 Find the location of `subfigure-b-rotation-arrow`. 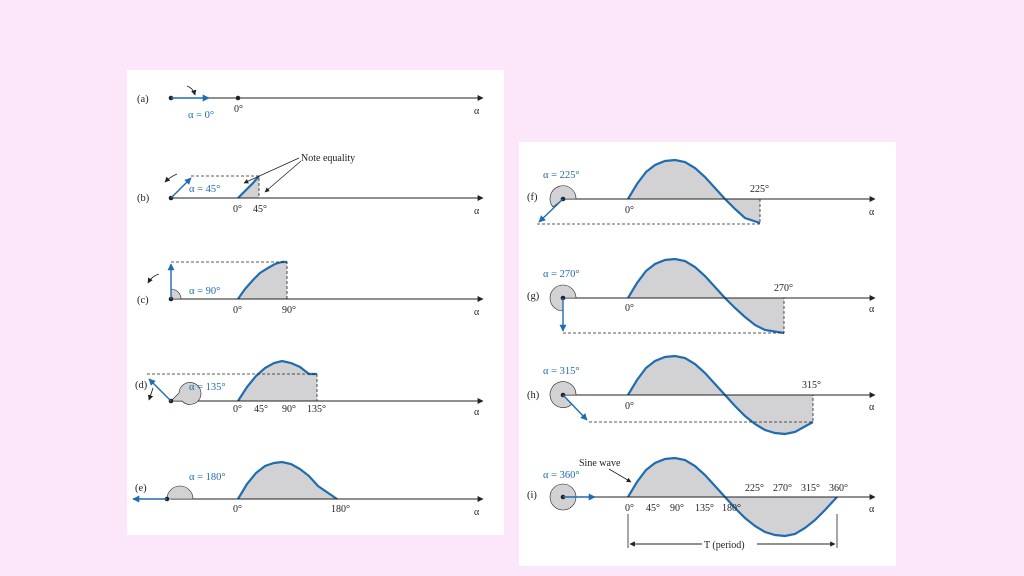

subfigure-b-rotation-arrow is located at coordinates (171, 178).